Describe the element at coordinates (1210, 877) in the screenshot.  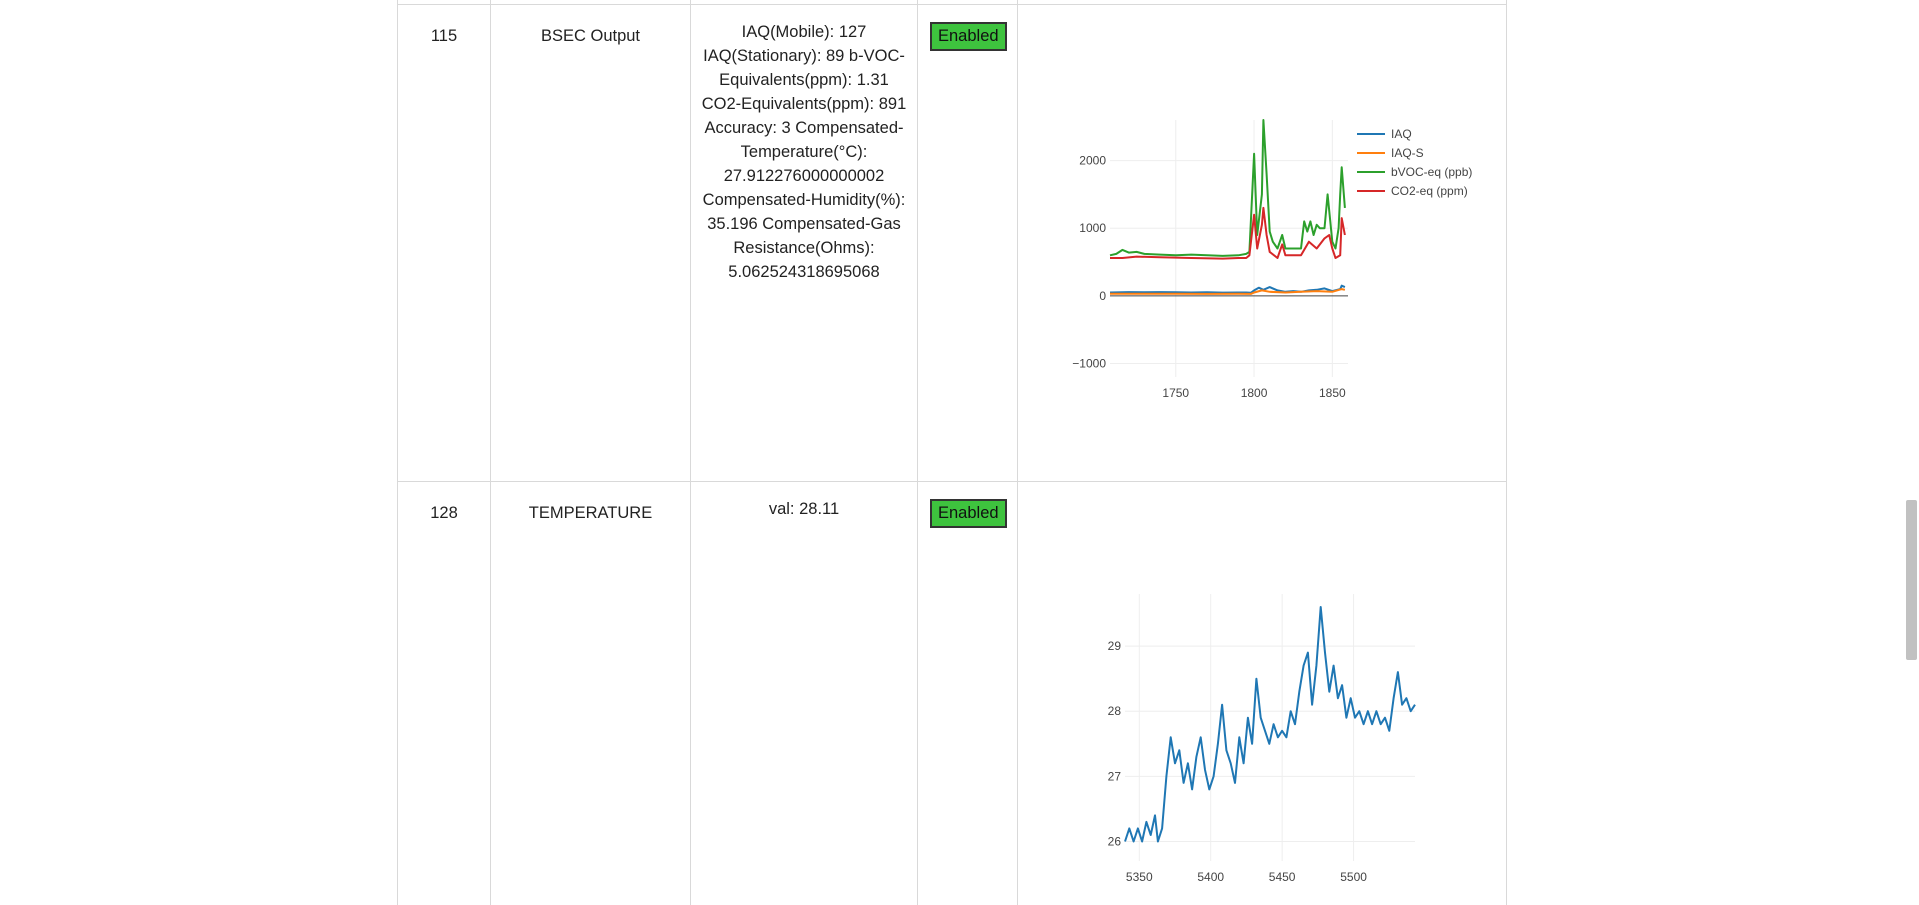
I see `x-tick-label: 5400` at that location.